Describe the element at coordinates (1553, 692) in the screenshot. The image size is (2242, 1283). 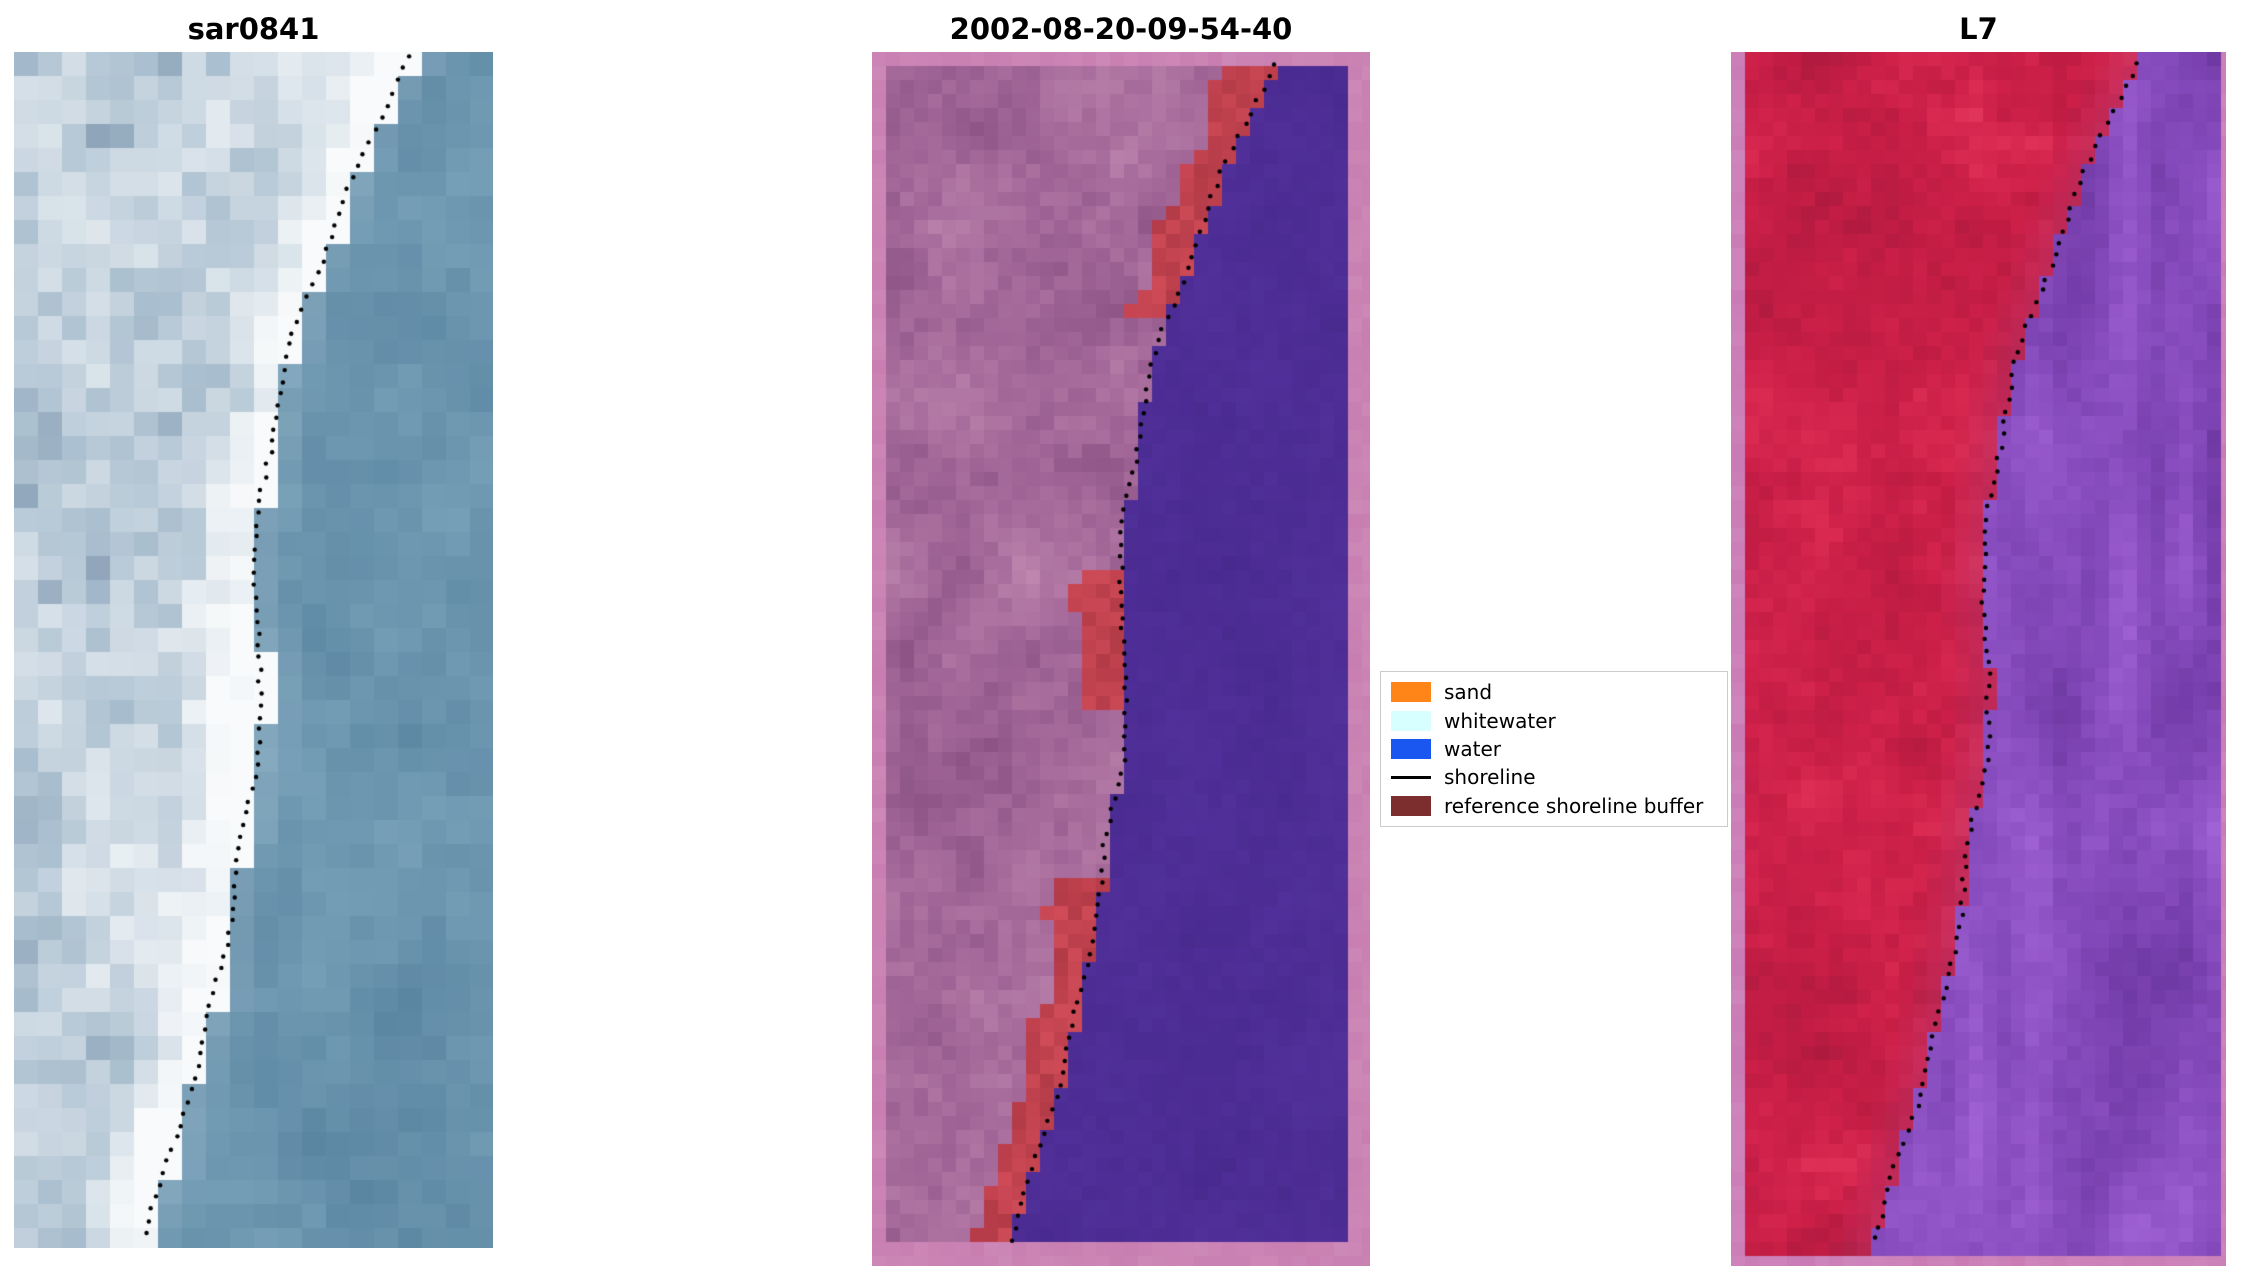
I see `legend-item-sand: sand` at that location.